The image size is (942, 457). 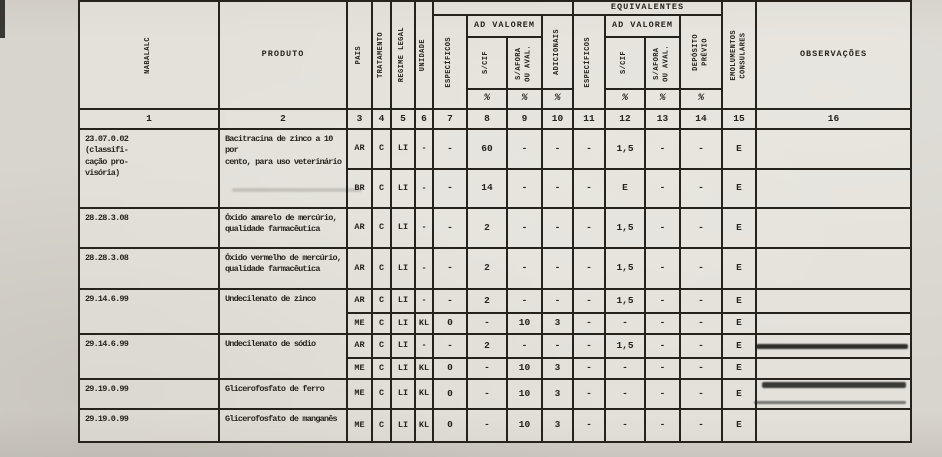 What do you see at coordinates (284, 312) in the screenshot?
I see `row-product: Undecilenato de zinco` at bounding box center [284, 312].